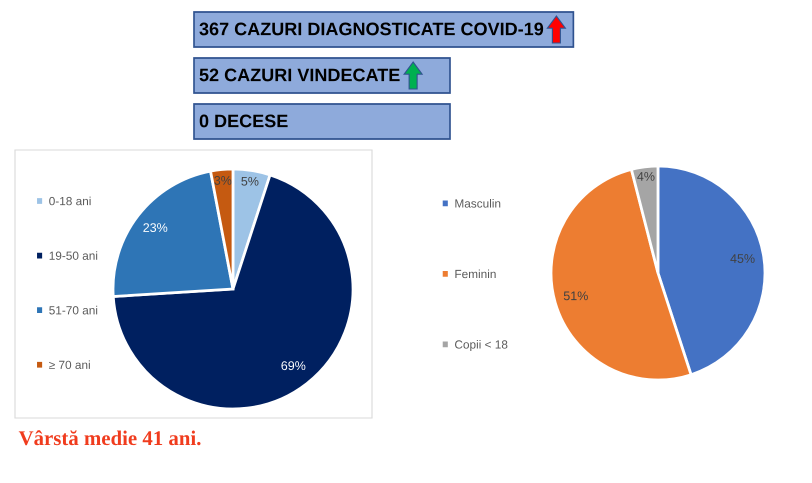  I want to click on text: 0 DECESE, so click(244, 121).